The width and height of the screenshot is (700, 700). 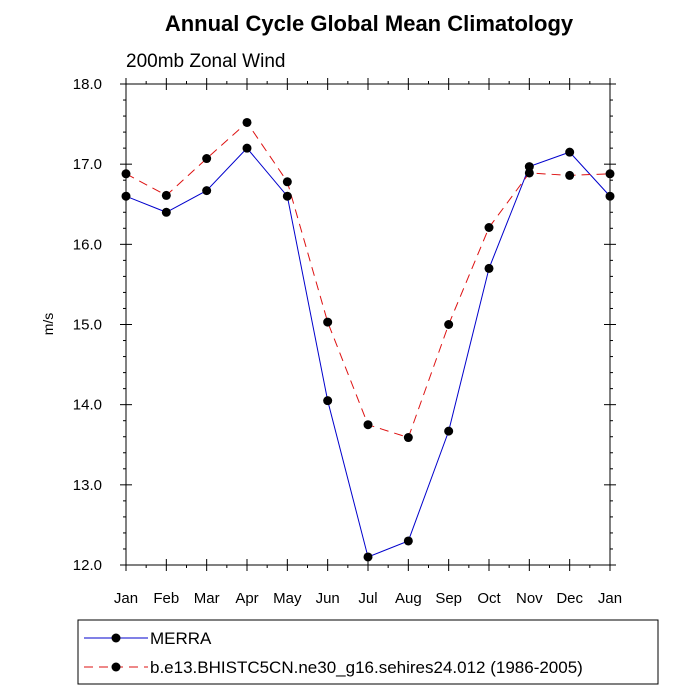 I want to click on y-tick-label: 15.0, so click(x=87, y=325).